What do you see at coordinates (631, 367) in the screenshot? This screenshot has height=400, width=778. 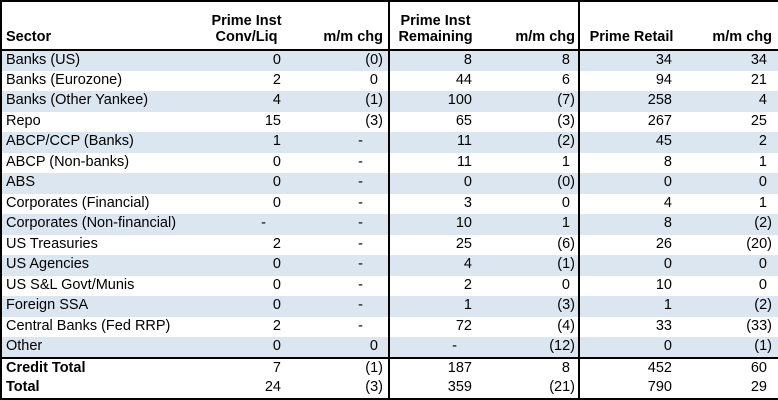 I see `cell-prime-retail: 452` at bounding box center [631, 367].